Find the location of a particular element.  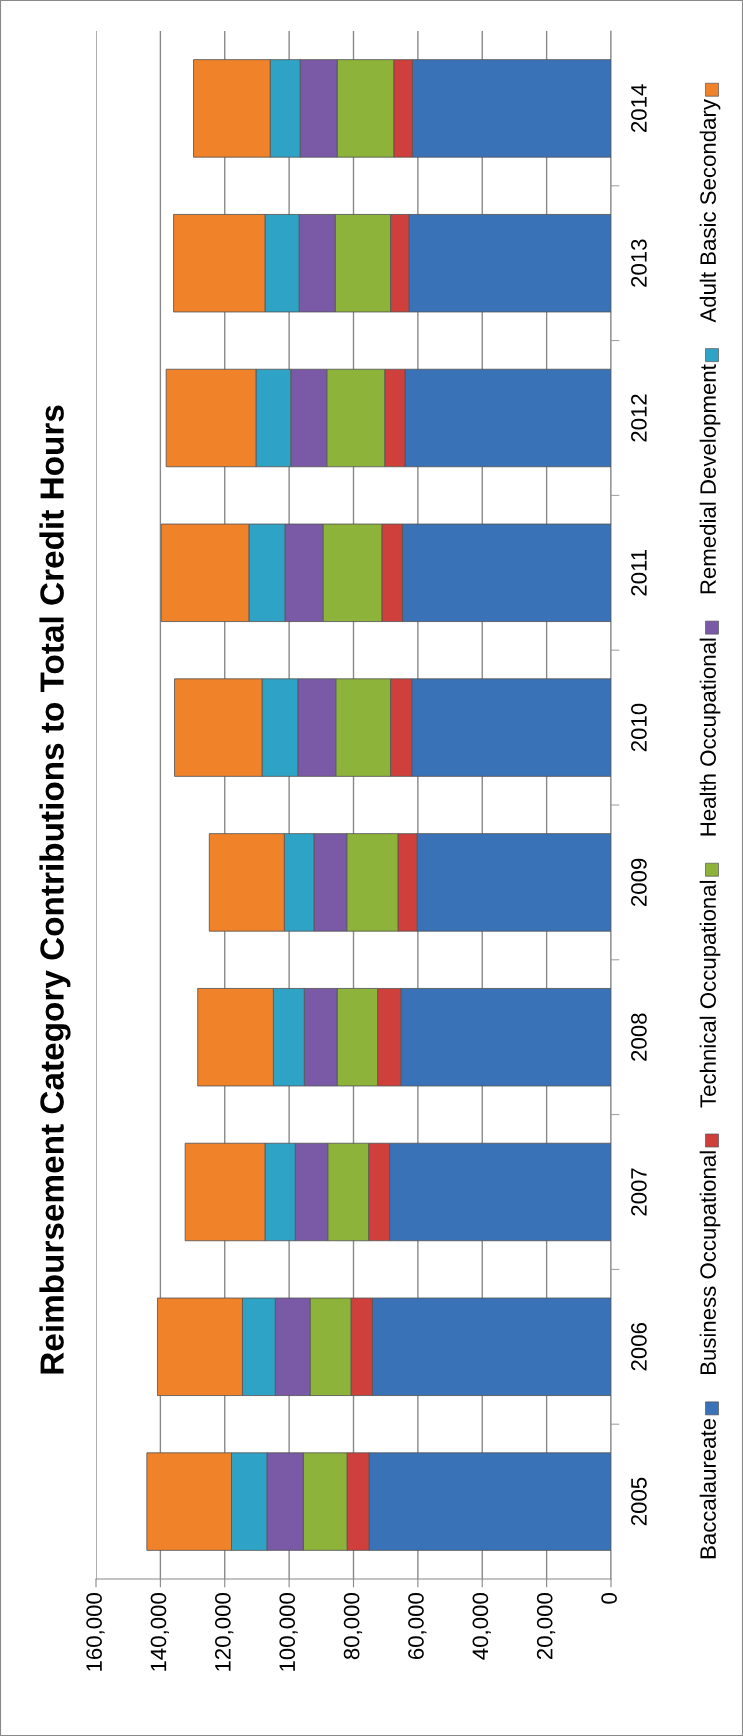

legend-label: Adult Basic Secondary is located at coordinates (710, 211).